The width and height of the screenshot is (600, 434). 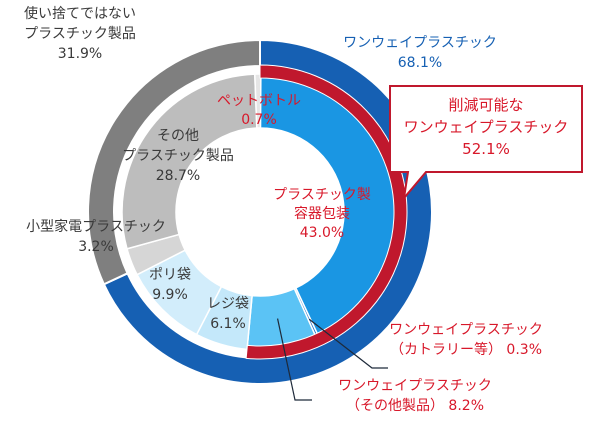 I want to click on callout-frame, so click(x=486, y=143).